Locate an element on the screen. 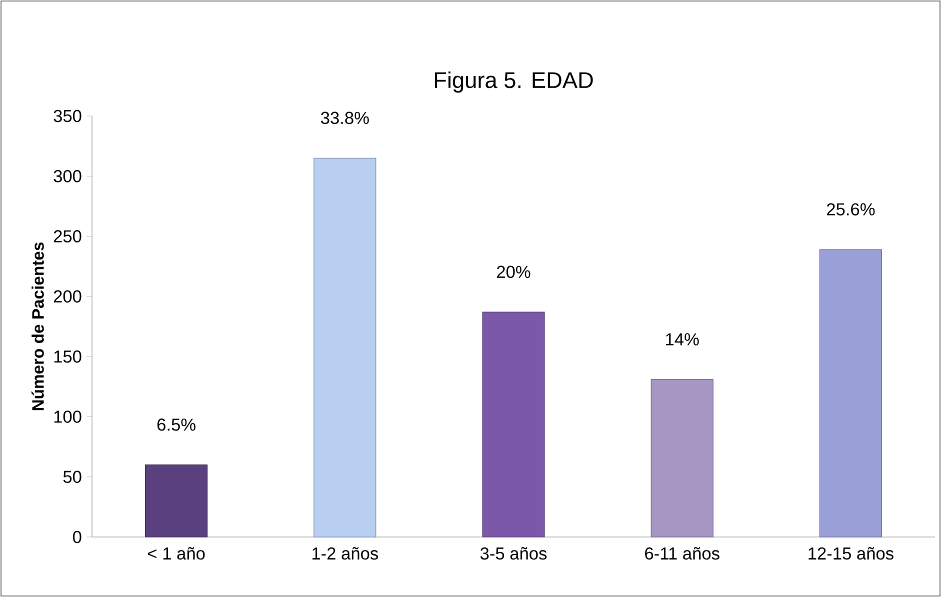 The image size is (941, 597). x-tick-label: < 1 año is located at coordinates (176, 553).